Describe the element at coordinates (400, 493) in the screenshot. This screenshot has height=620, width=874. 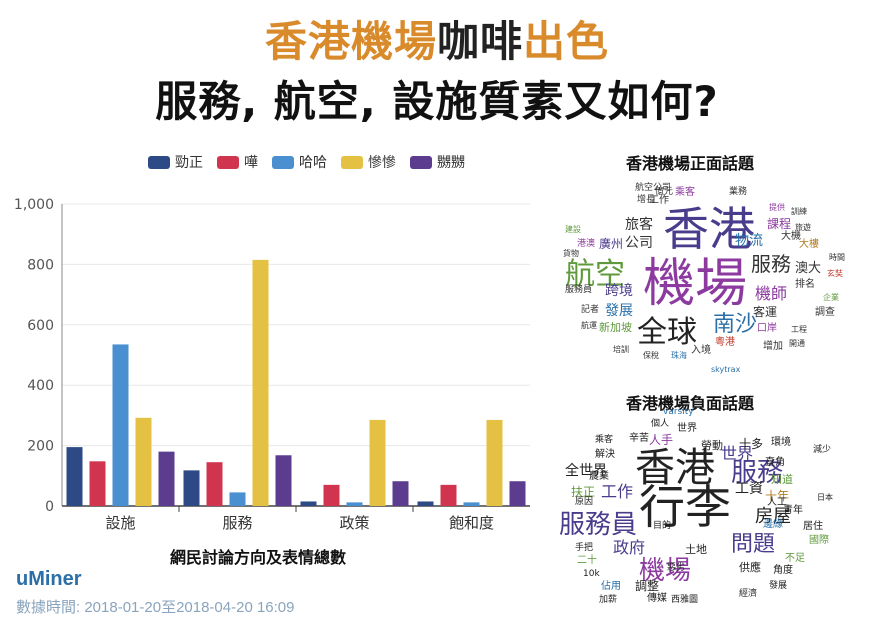
I see `bar-嬲嬲-政策` at that location.